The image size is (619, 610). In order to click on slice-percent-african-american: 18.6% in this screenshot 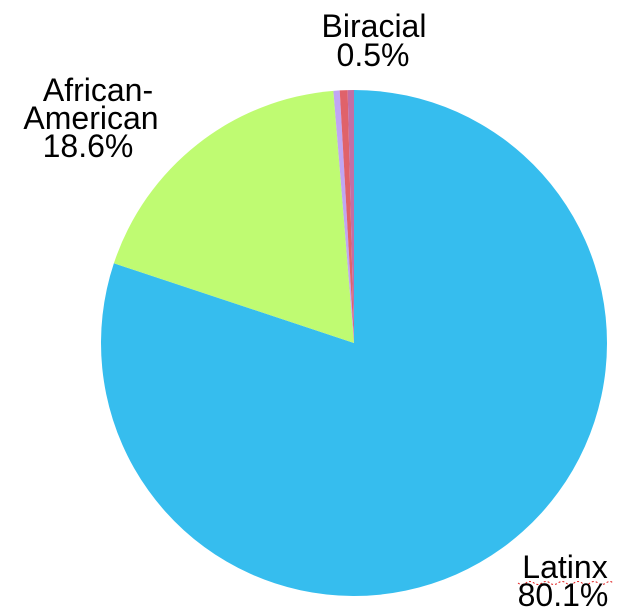, I will do `click(88, 146)`.